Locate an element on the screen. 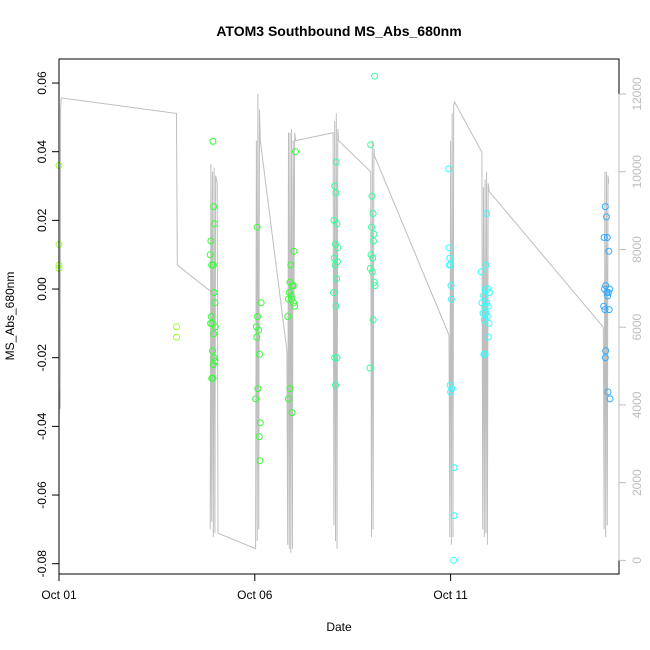  y-axis-right: 0 2000 4000 6000 8000 10000 12000 is located at coordinates (631, 320).